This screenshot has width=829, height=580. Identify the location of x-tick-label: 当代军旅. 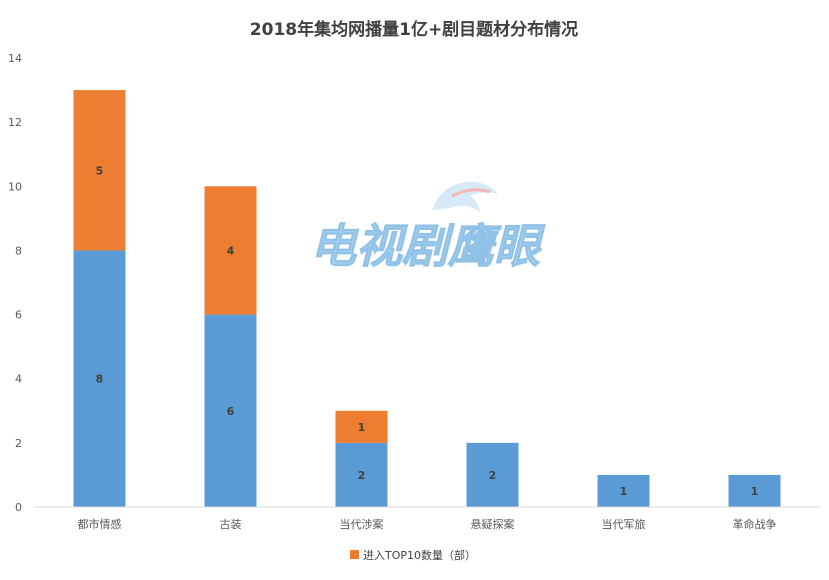
(624, 524).